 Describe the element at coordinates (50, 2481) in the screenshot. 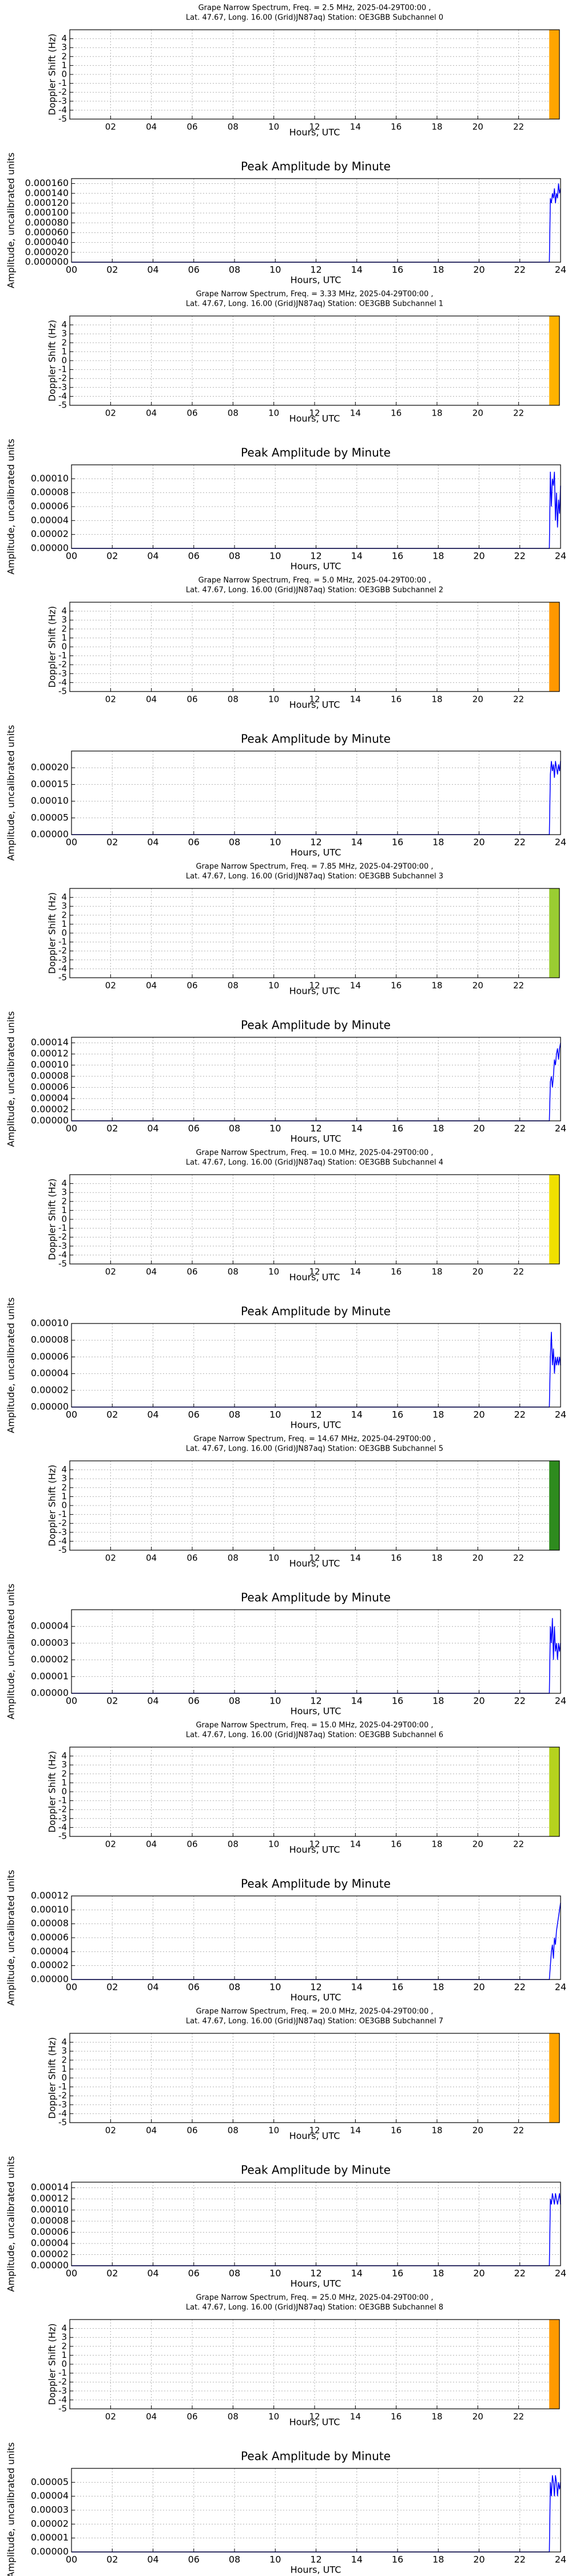

I see `y-tick-label: 0.00005` at that location.